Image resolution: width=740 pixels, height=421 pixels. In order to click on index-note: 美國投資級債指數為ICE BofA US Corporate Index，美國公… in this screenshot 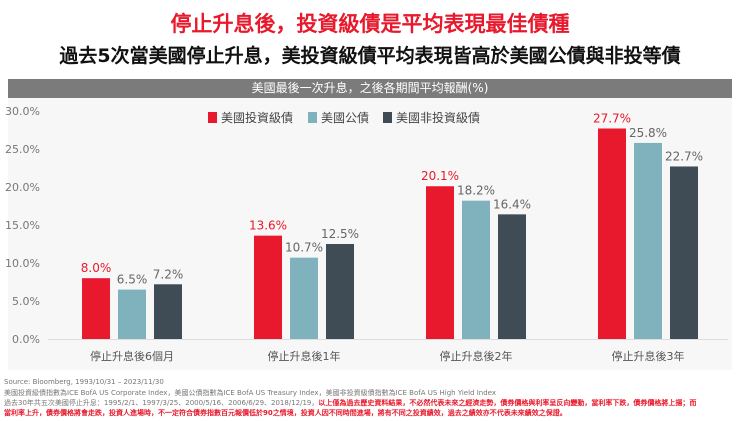, I will do `click(250, 393)`.